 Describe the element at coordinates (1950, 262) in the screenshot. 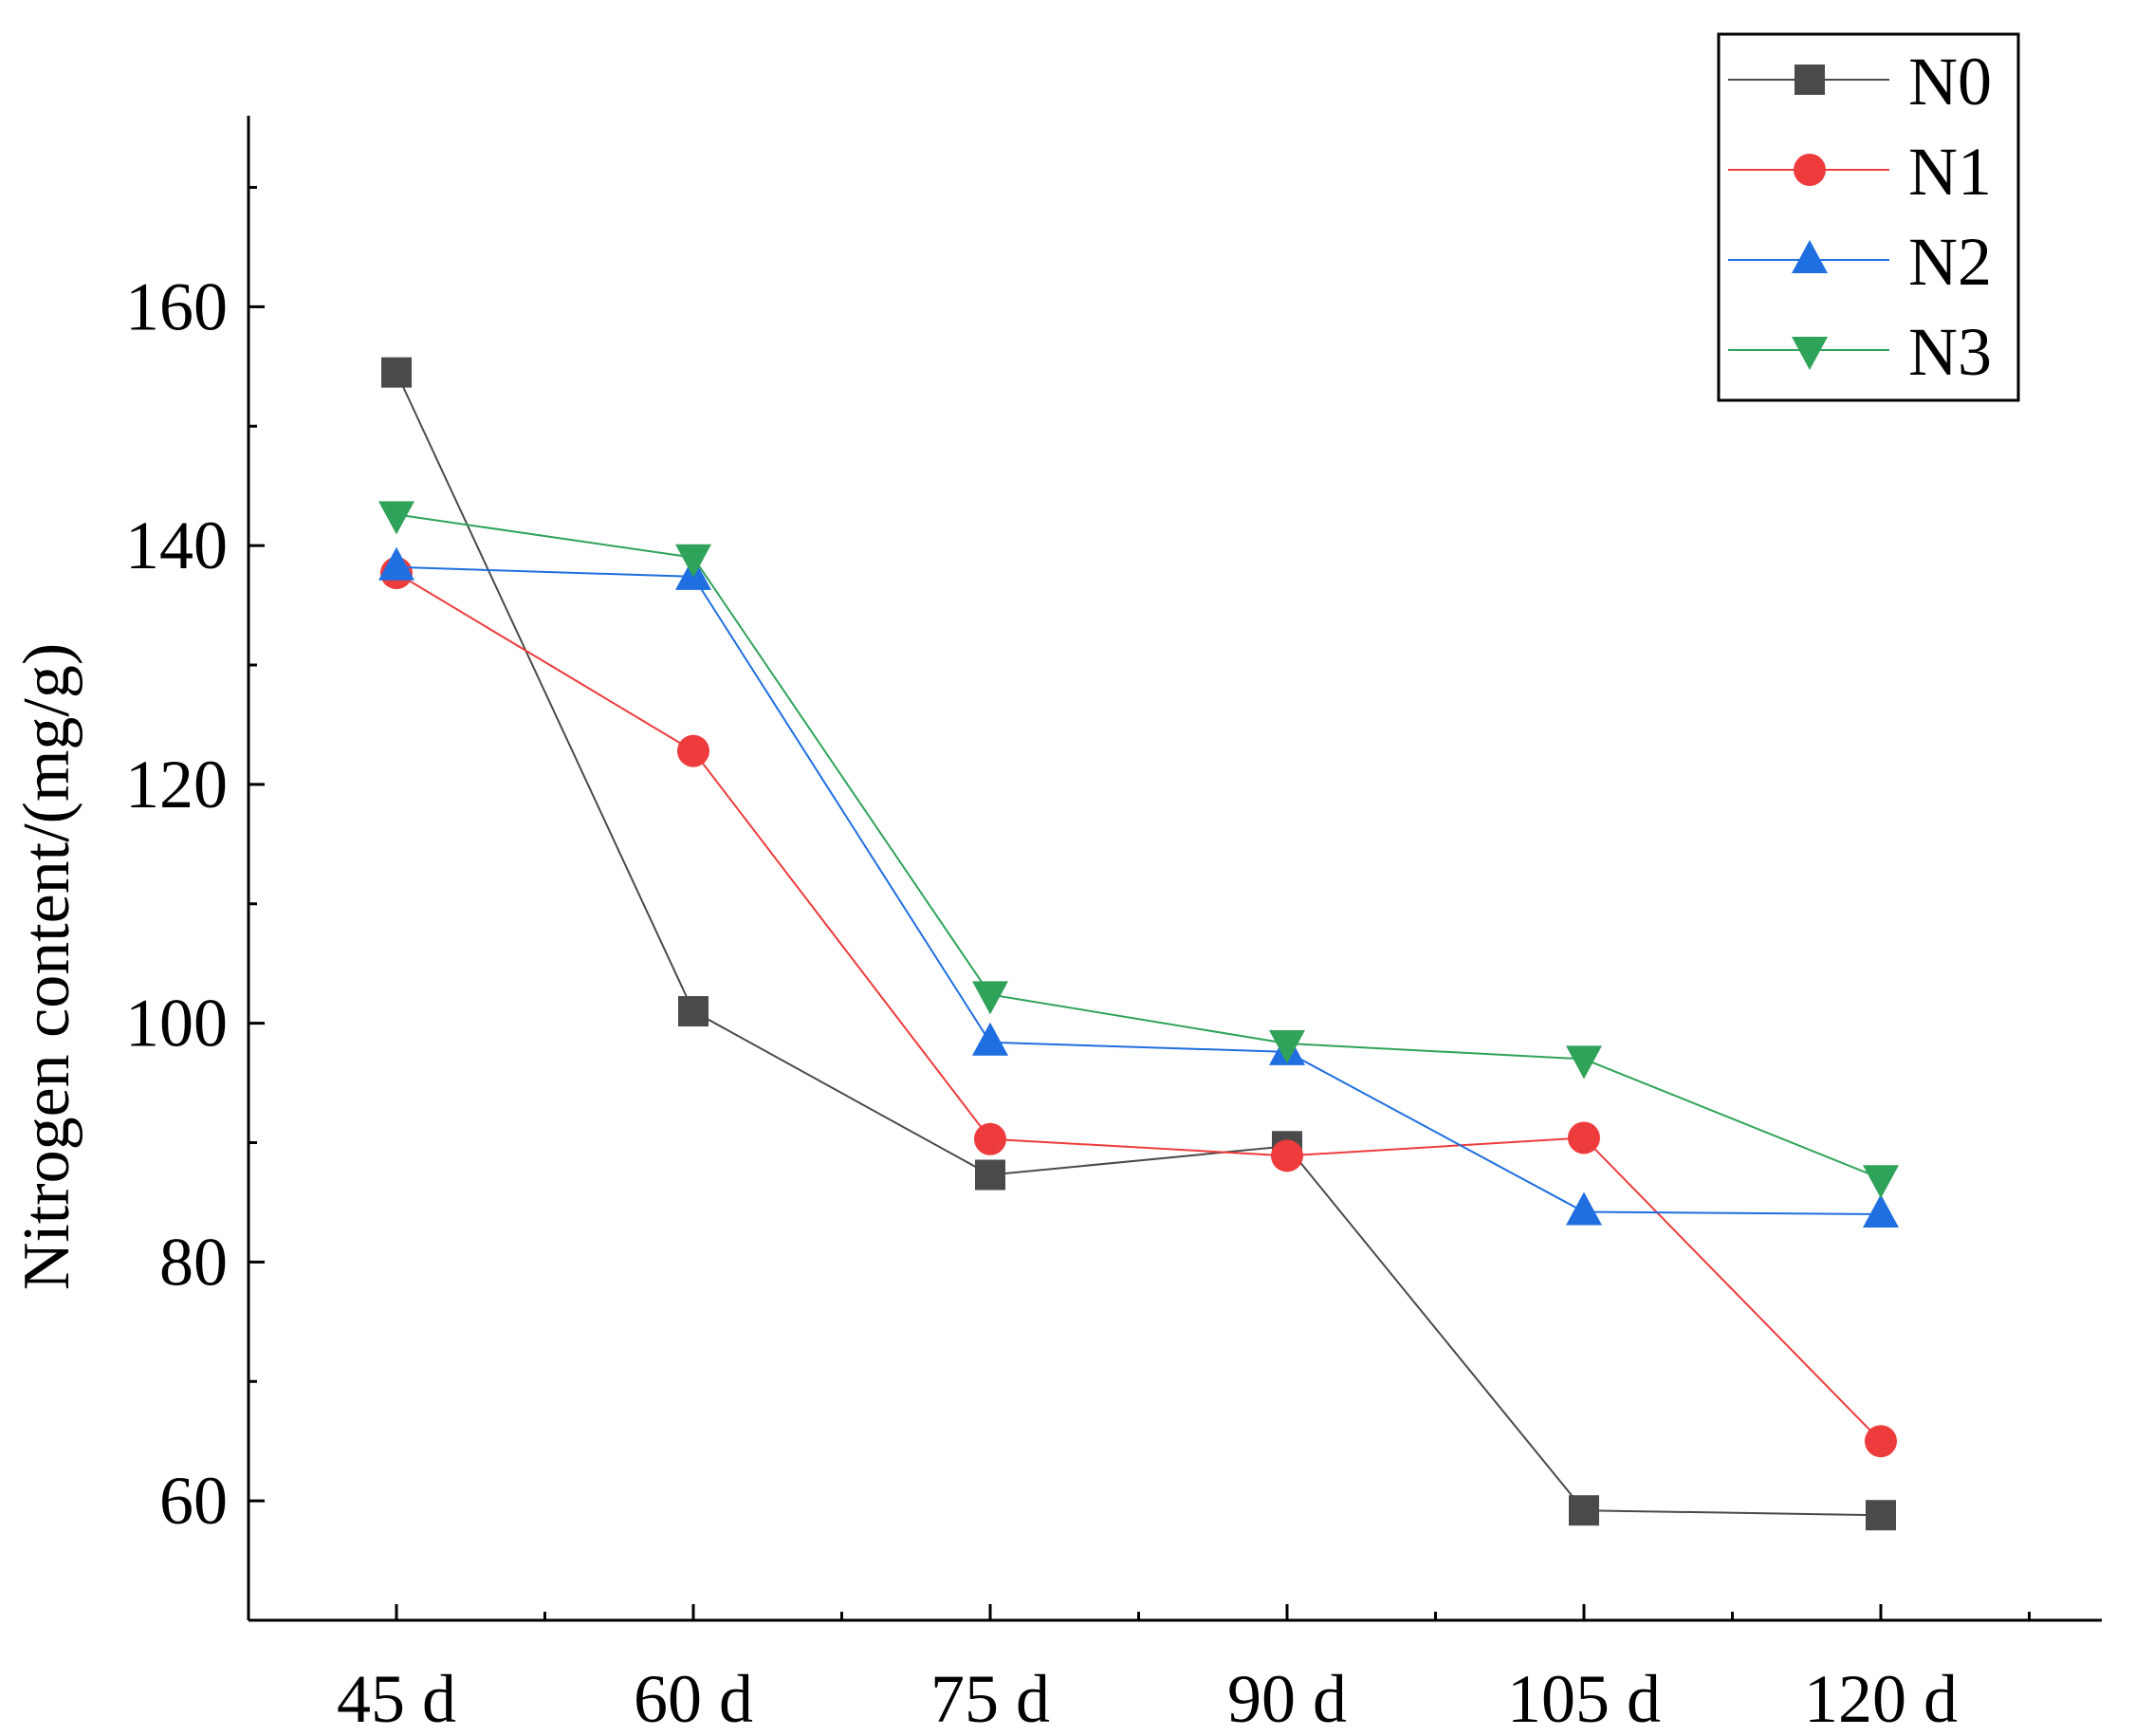

I see `legend-label: N2` at that location.